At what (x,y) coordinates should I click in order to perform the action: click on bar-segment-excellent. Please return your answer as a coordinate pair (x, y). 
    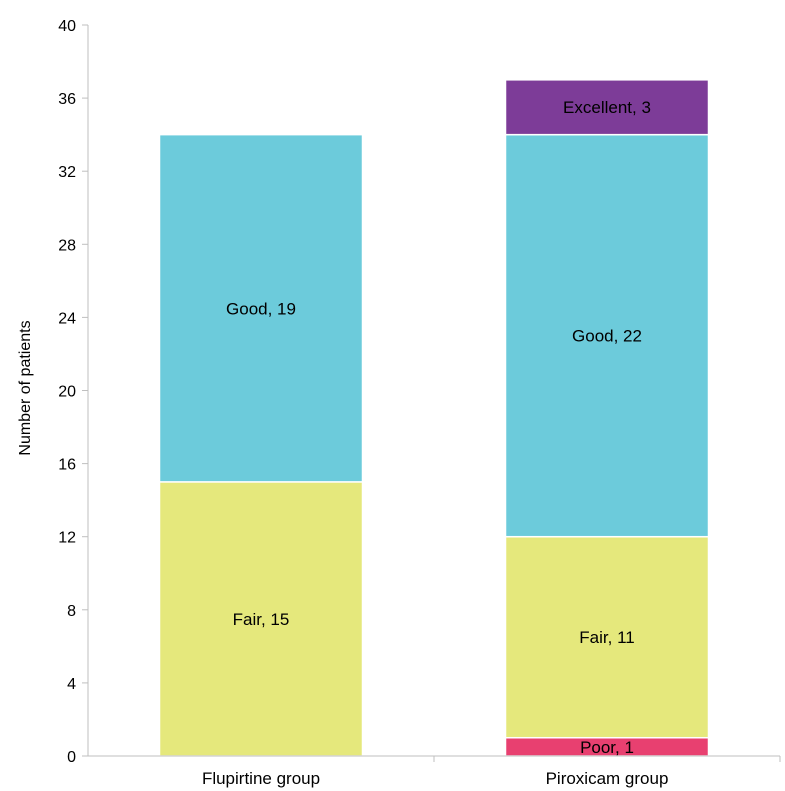
    Looking at the image, I should click on (607, 107).